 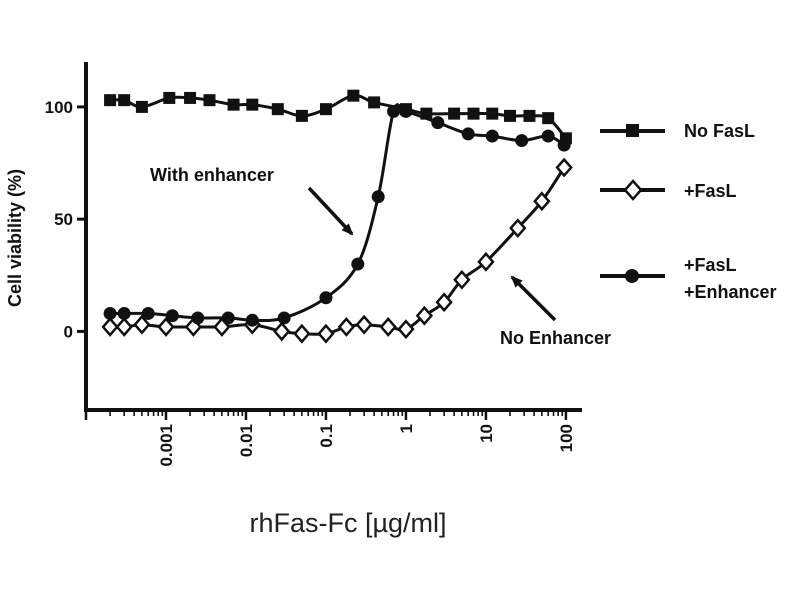 What do you see at coordinates (688, 278) in the screenshot?
I see `legend-entry-fasl-enhancer: +FasL +Enhancer` at bounding box center [688, 278].